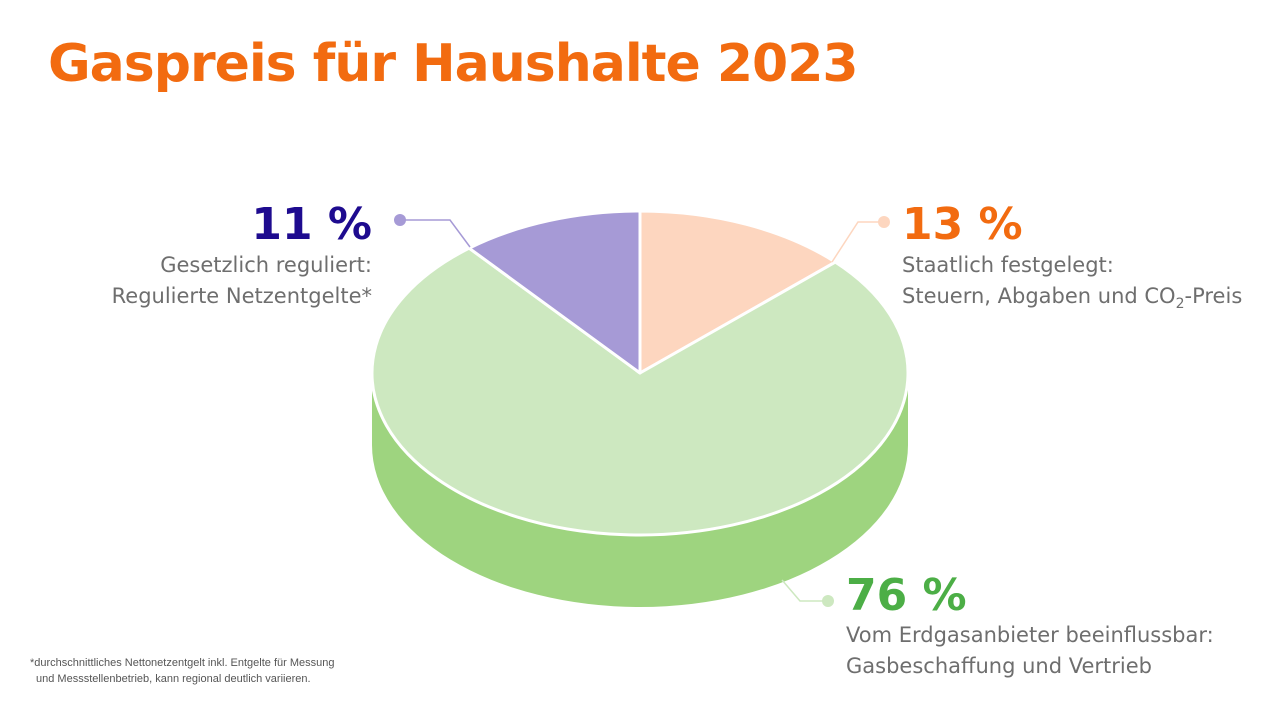 Image resolution: width=1280 pixels, height=720 pixels. I want to click on leader-state-line, so click(857, 242).